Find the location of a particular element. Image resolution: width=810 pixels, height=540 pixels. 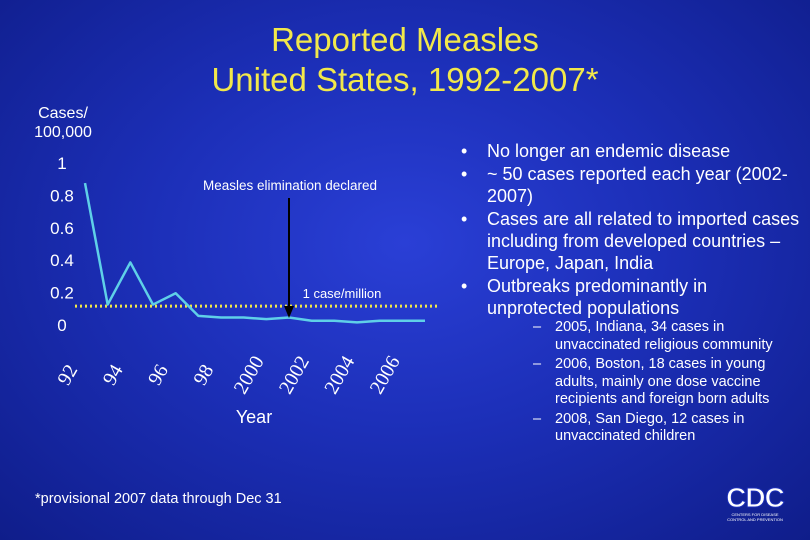

y-axis-label: Cases/ is located at coordinates (63, 113).